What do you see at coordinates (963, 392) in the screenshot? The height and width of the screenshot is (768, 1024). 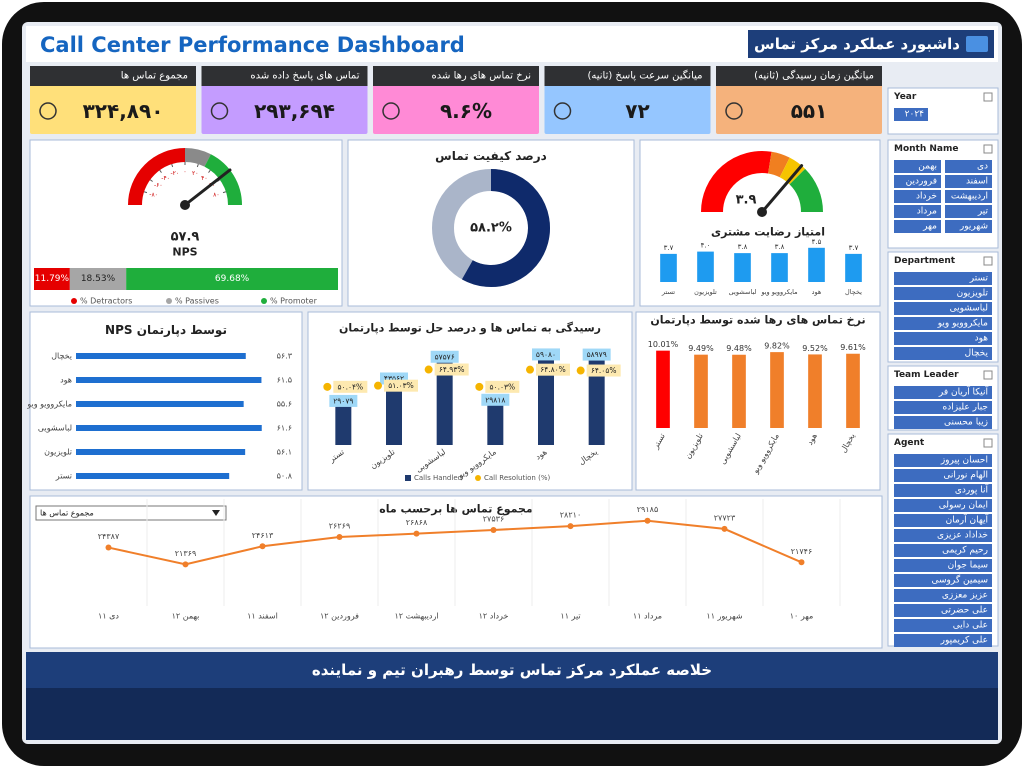 I see `slicer-item-label: آنیکا آریان فر` at bounding box center [963, 392].